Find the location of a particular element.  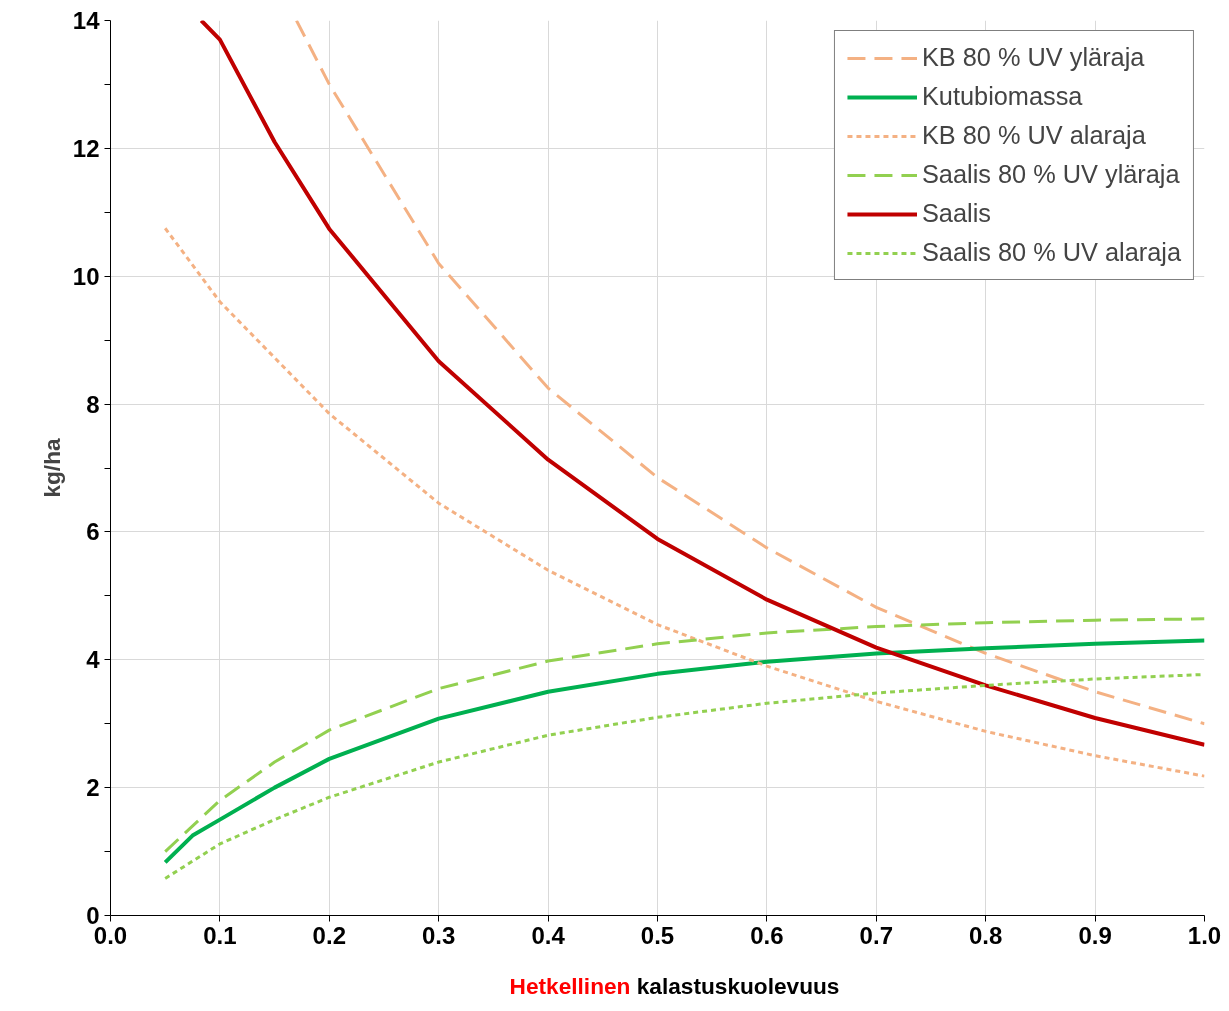

x-tick-label: 1.0 is located at coordinates (1204, 935).